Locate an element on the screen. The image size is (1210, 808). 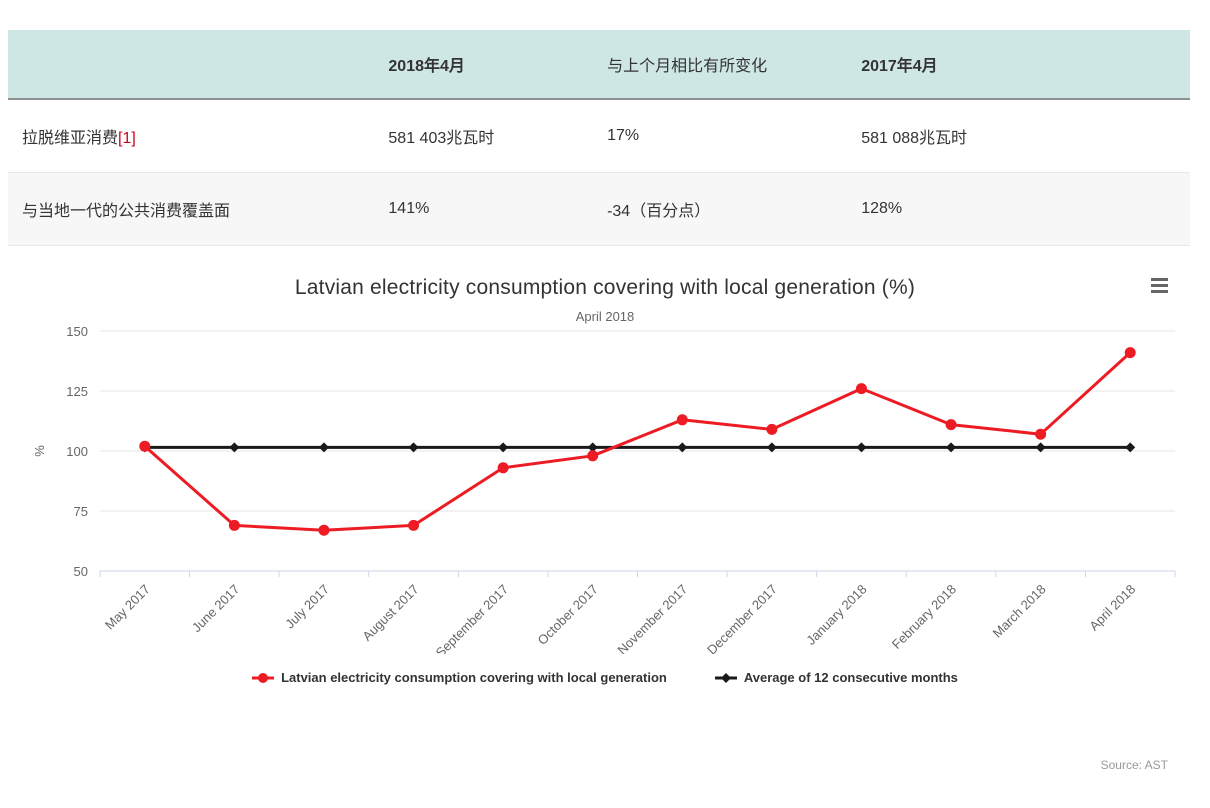
cell-coverage-2018: 141% is located at coordinates (484, 209).